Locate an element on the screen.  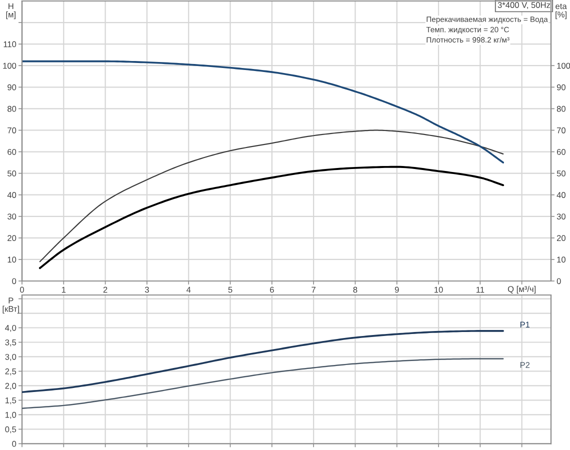
x-tick-label: 8 is located at coordinates (355, 289).